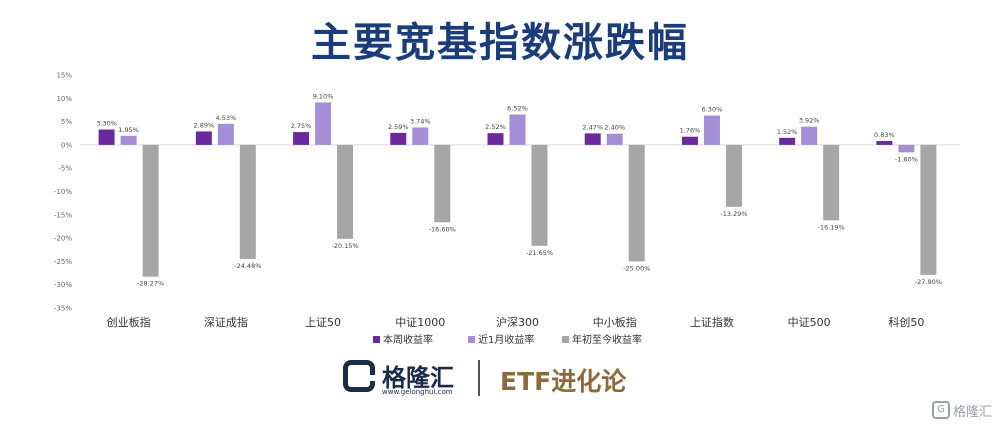 The width and height of the screenshot is (1000, 428). I want to click on legend-label: 本周收益率, so click(408, 339).